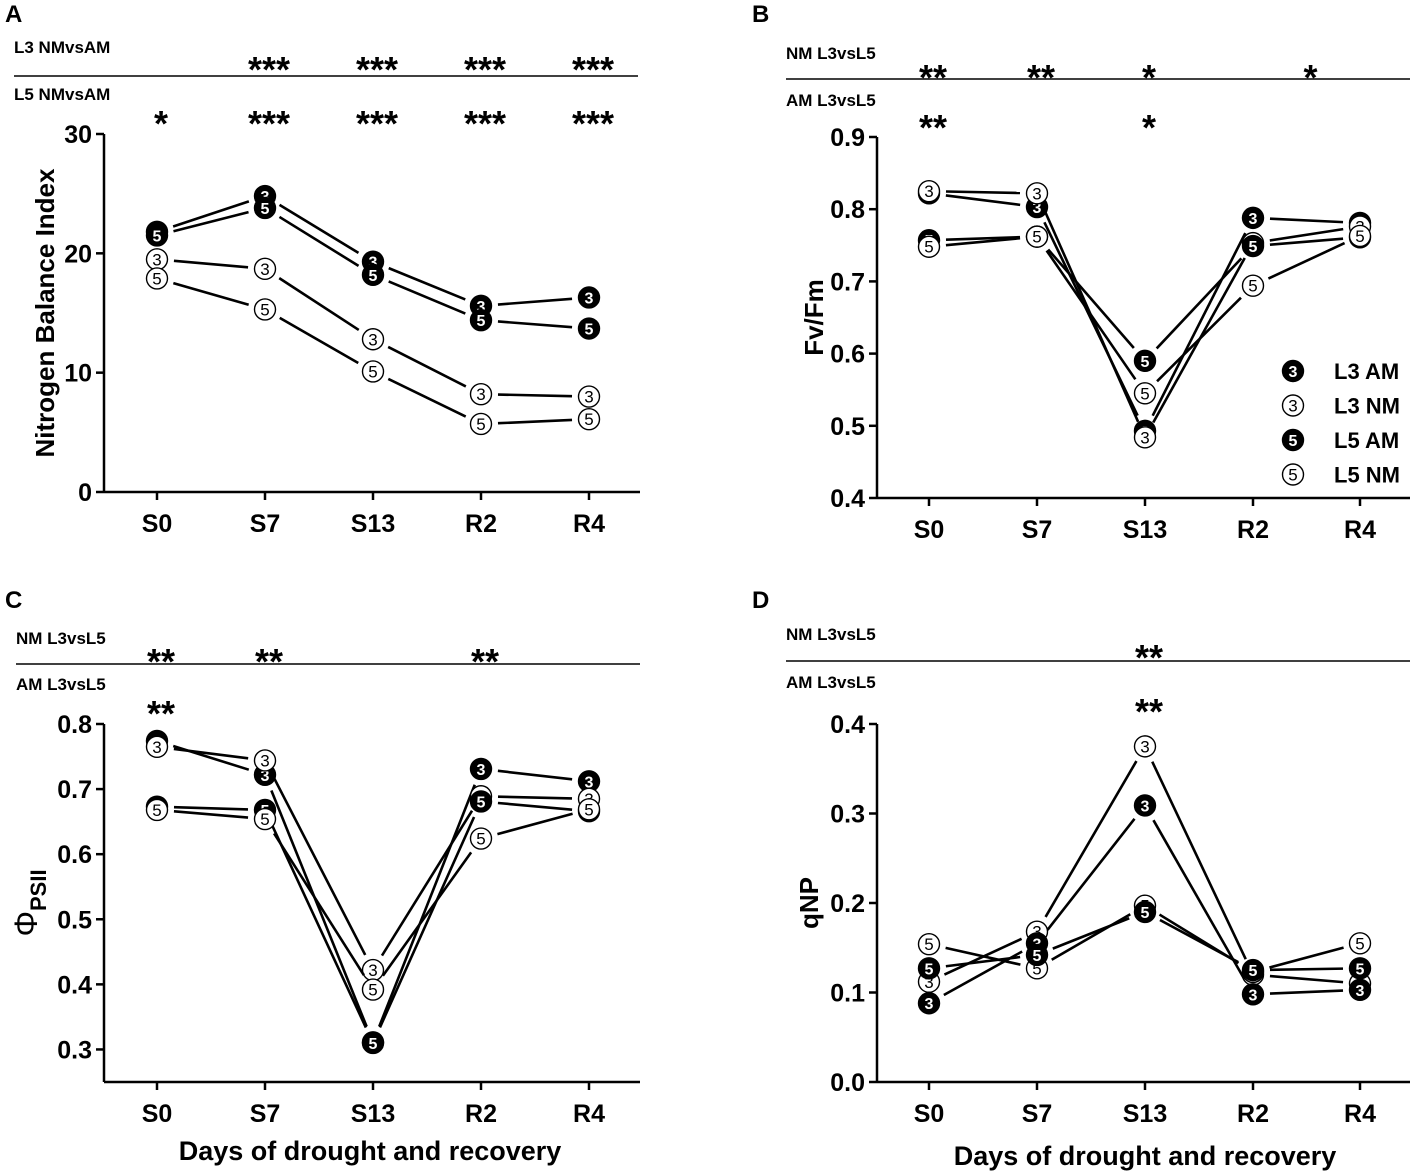 The width and height of the screenshot is (1418, 1173). What do you see at coordinates (760, 14) in the screenshot?
I see `panel-letter-b: B` at bounding box center [760, 14].